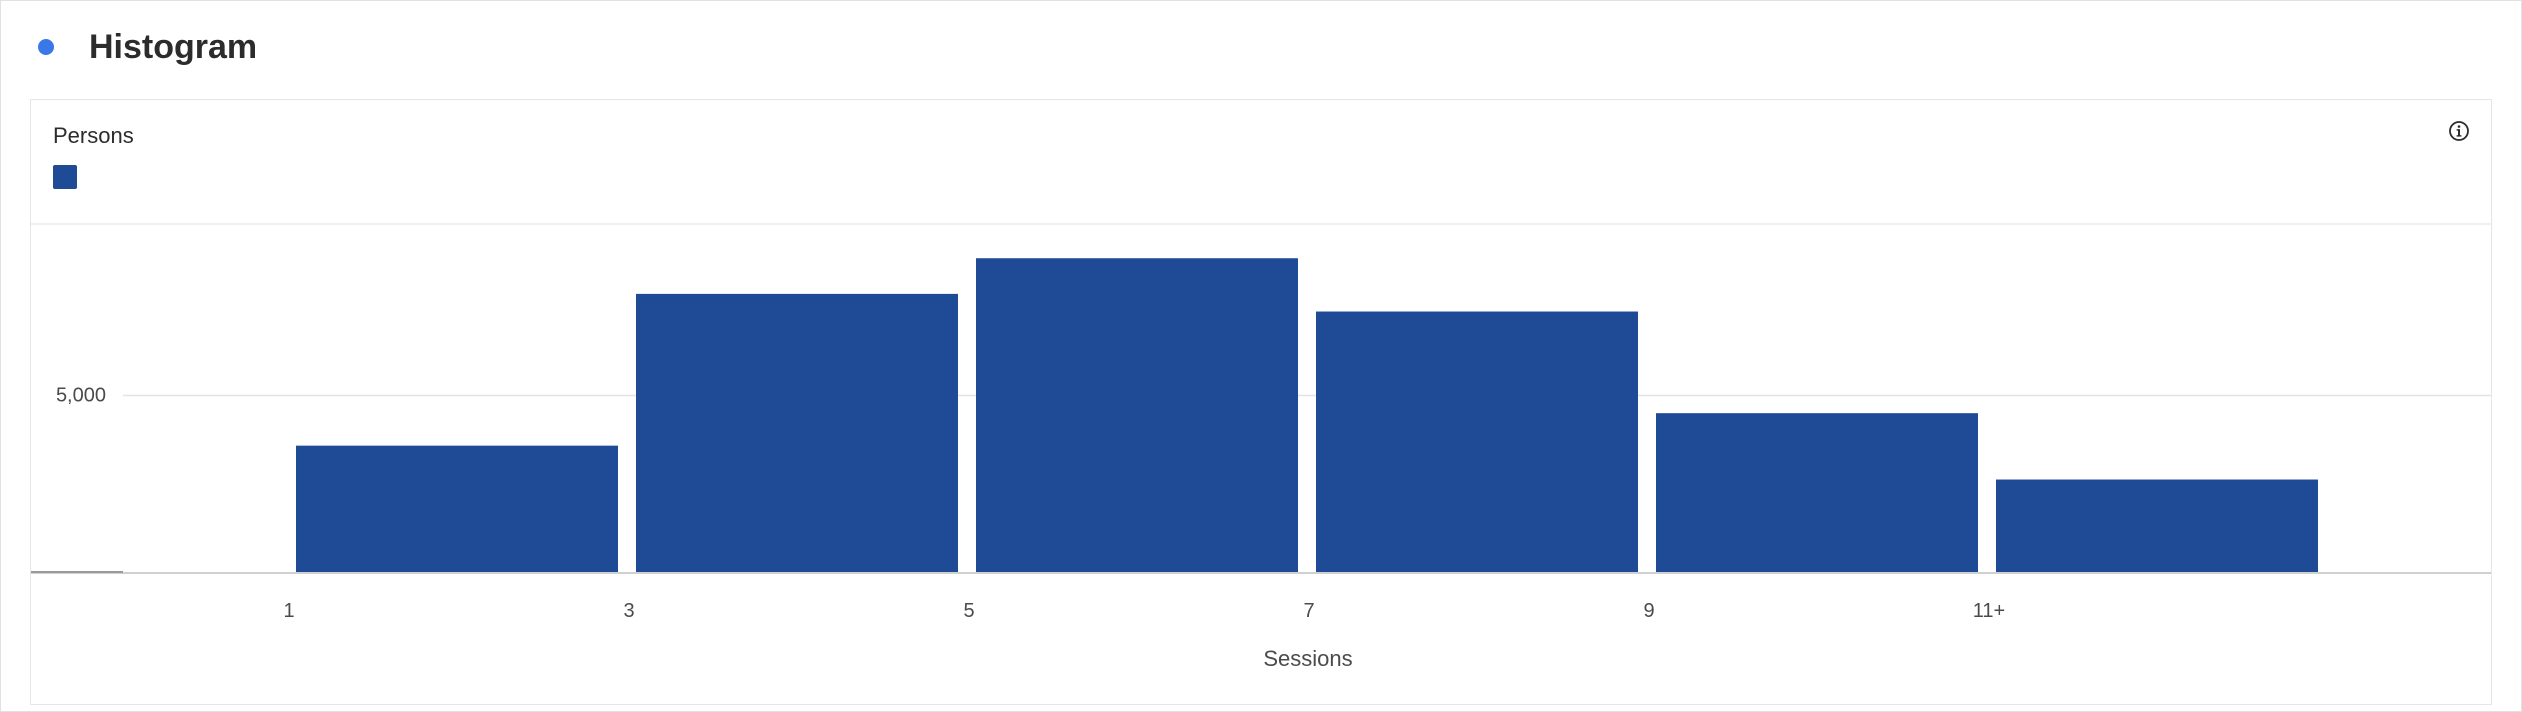  I want to click on x-tick-label: 5, so click(968, 611).